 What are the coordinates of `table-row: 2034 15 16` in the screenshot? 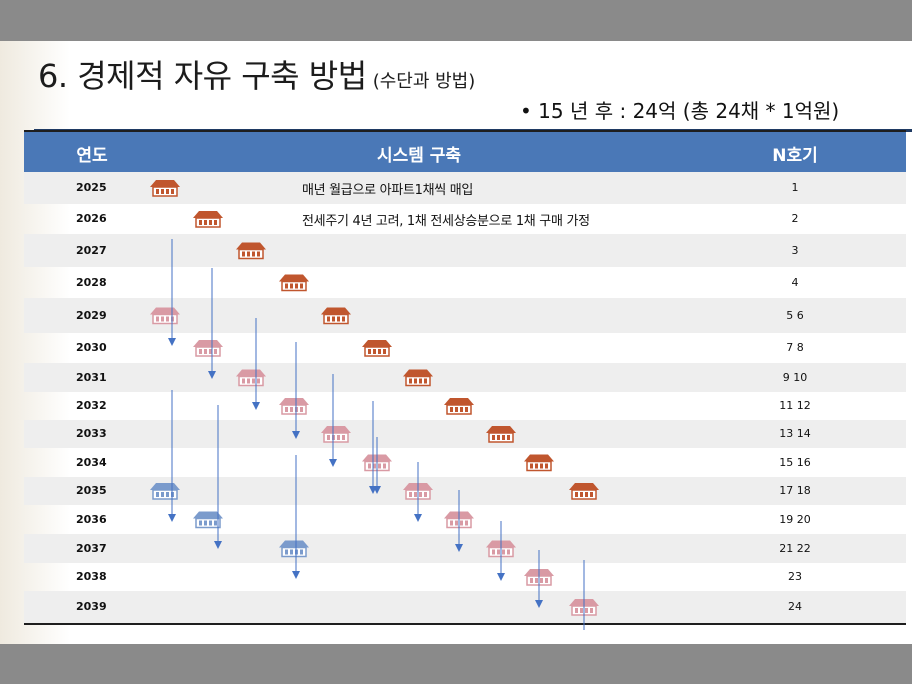 It's located at (465, 462).